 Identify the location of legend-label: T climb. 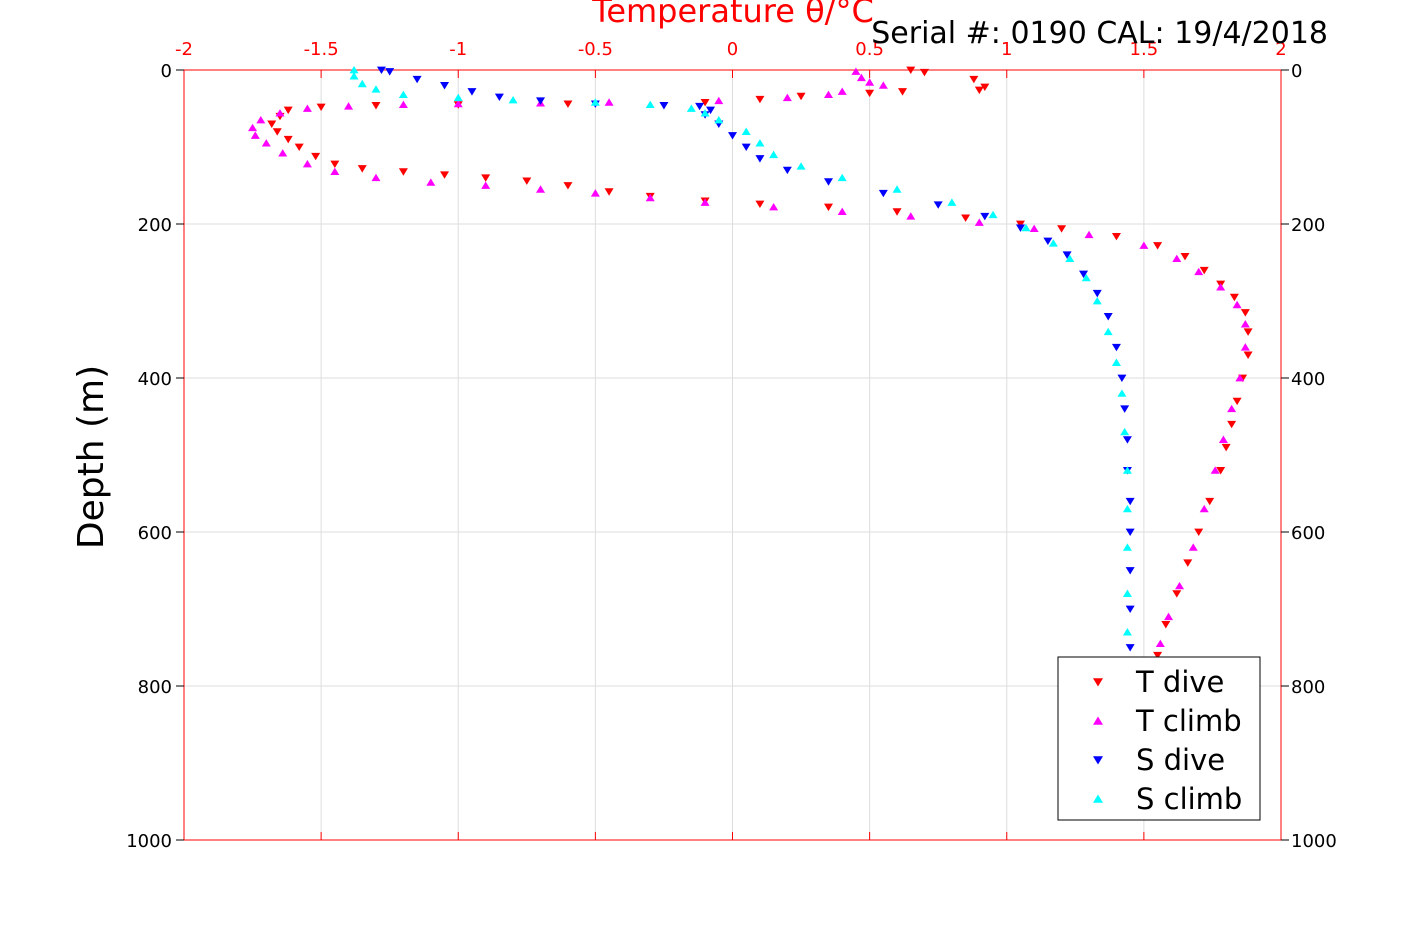
(1188, 721).